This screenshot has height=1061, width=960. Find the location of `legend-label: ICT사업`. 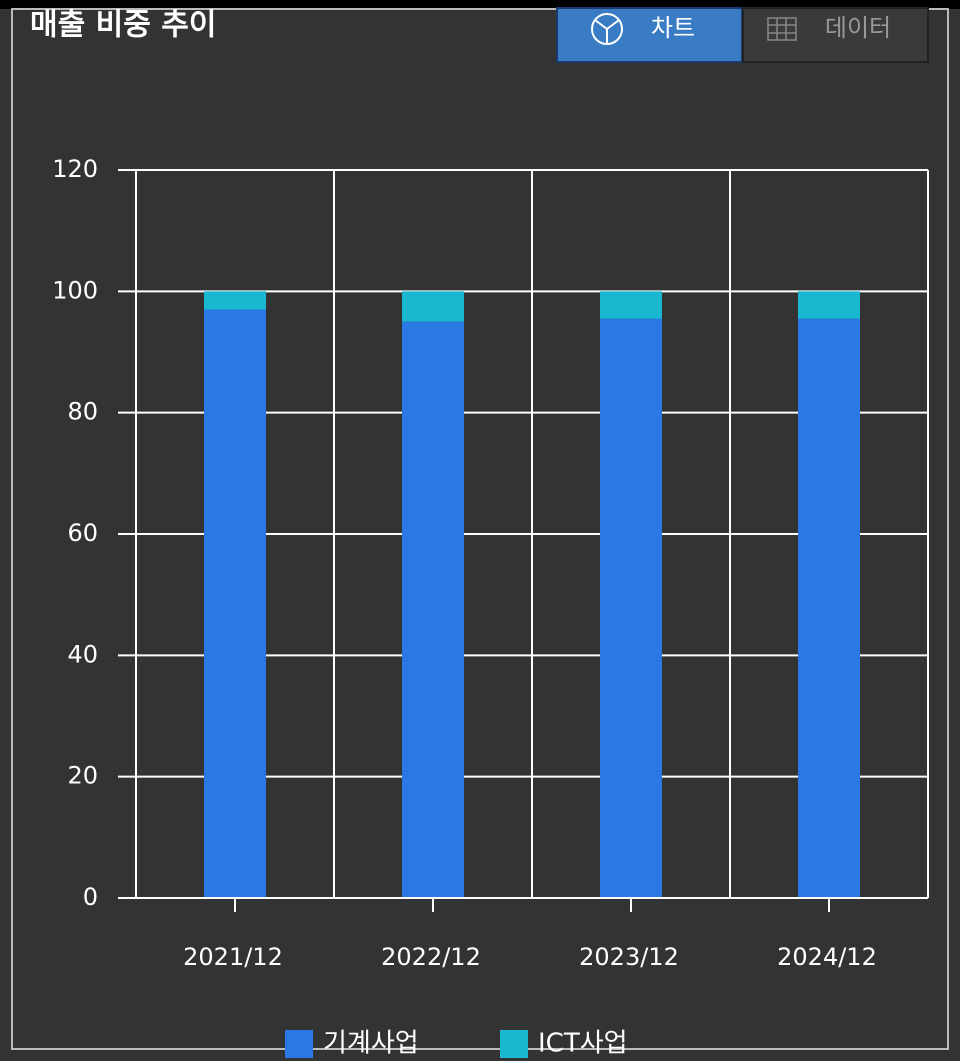

legend-label: ICT사업 is located at coordinates (583, 1044).